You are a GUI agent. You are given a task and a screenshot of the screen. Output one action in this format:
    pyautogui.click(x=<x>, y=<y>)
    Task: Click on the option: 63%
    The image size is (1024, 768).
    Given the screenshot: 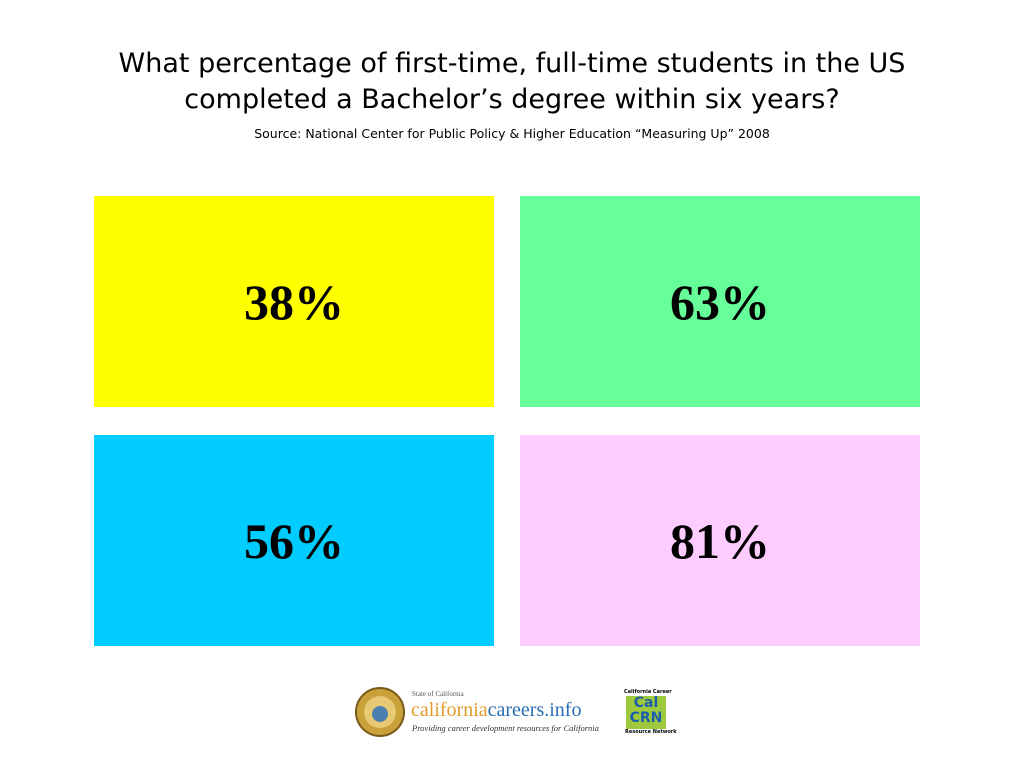 What is the action you would take?
    pyautogui.click(x=720, y=301)
    